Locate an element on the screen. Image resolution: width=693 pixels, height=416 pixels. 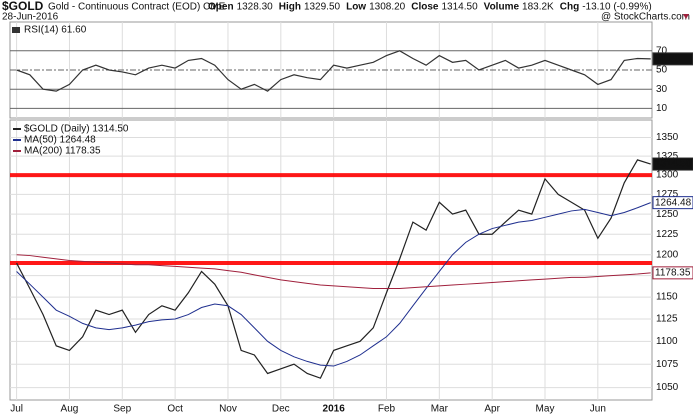
quote-key: Low is located at coordinates (356, 7).